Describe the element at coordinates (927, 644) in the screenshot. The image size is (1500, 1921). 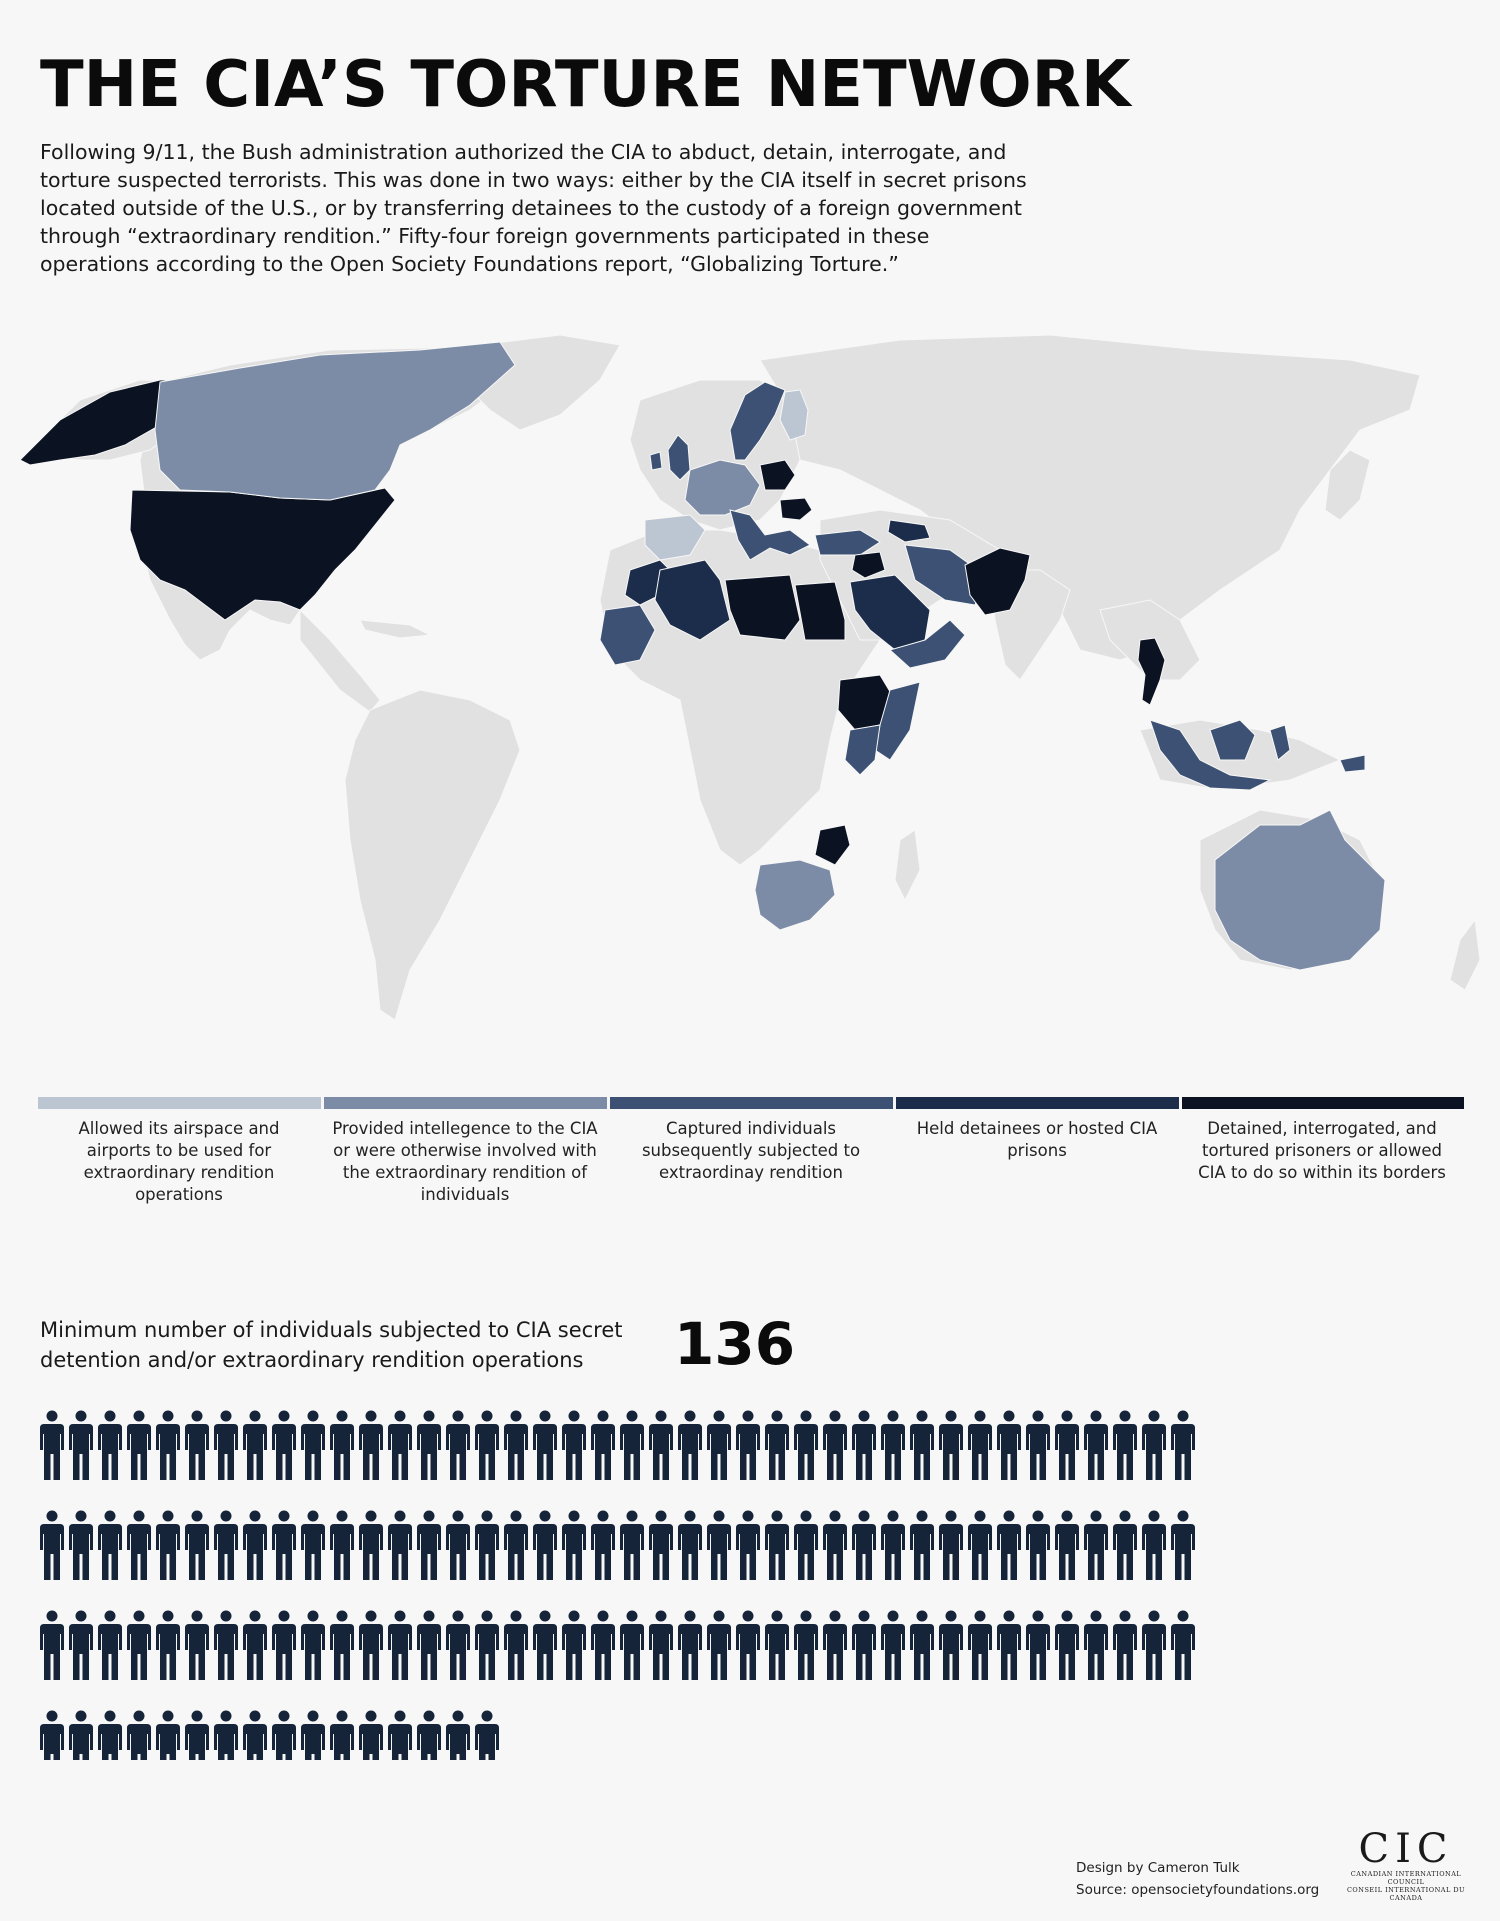
I see `country-yemen-oman` at that location.